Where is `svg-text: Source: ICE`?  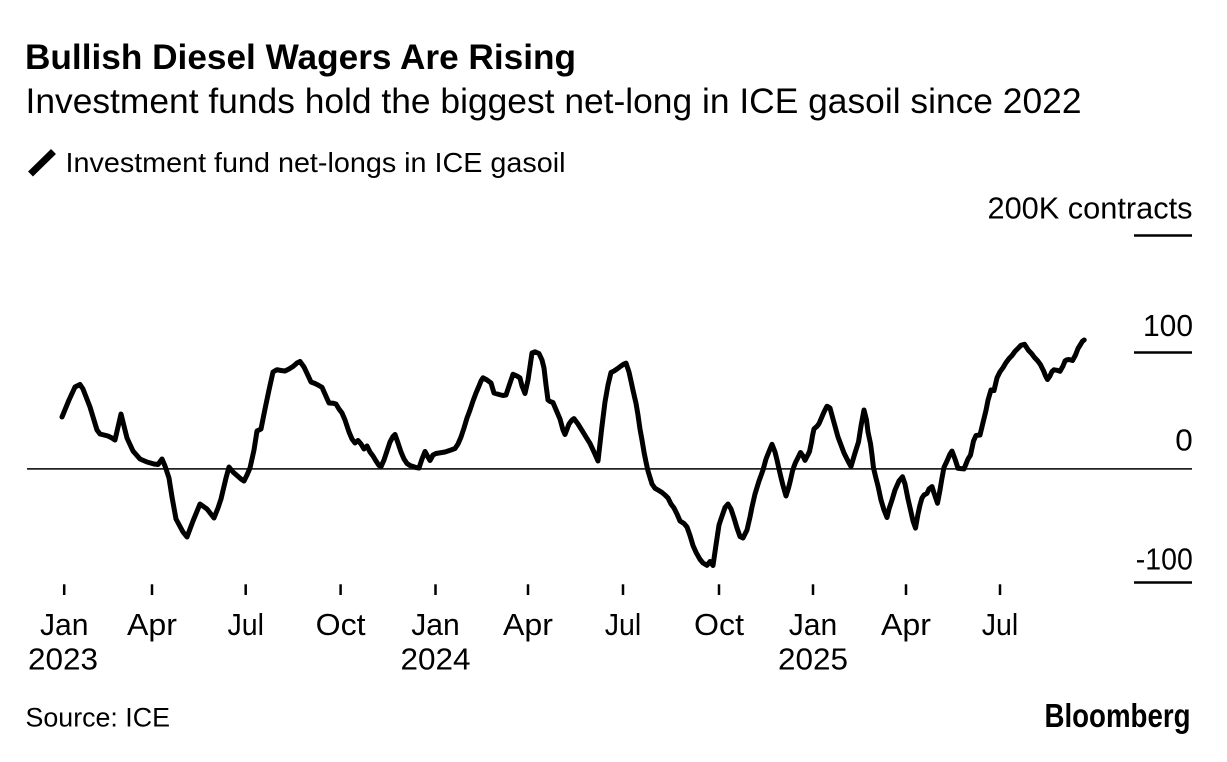
svg-text: Source: ICE is located at coordinates (98, 718).